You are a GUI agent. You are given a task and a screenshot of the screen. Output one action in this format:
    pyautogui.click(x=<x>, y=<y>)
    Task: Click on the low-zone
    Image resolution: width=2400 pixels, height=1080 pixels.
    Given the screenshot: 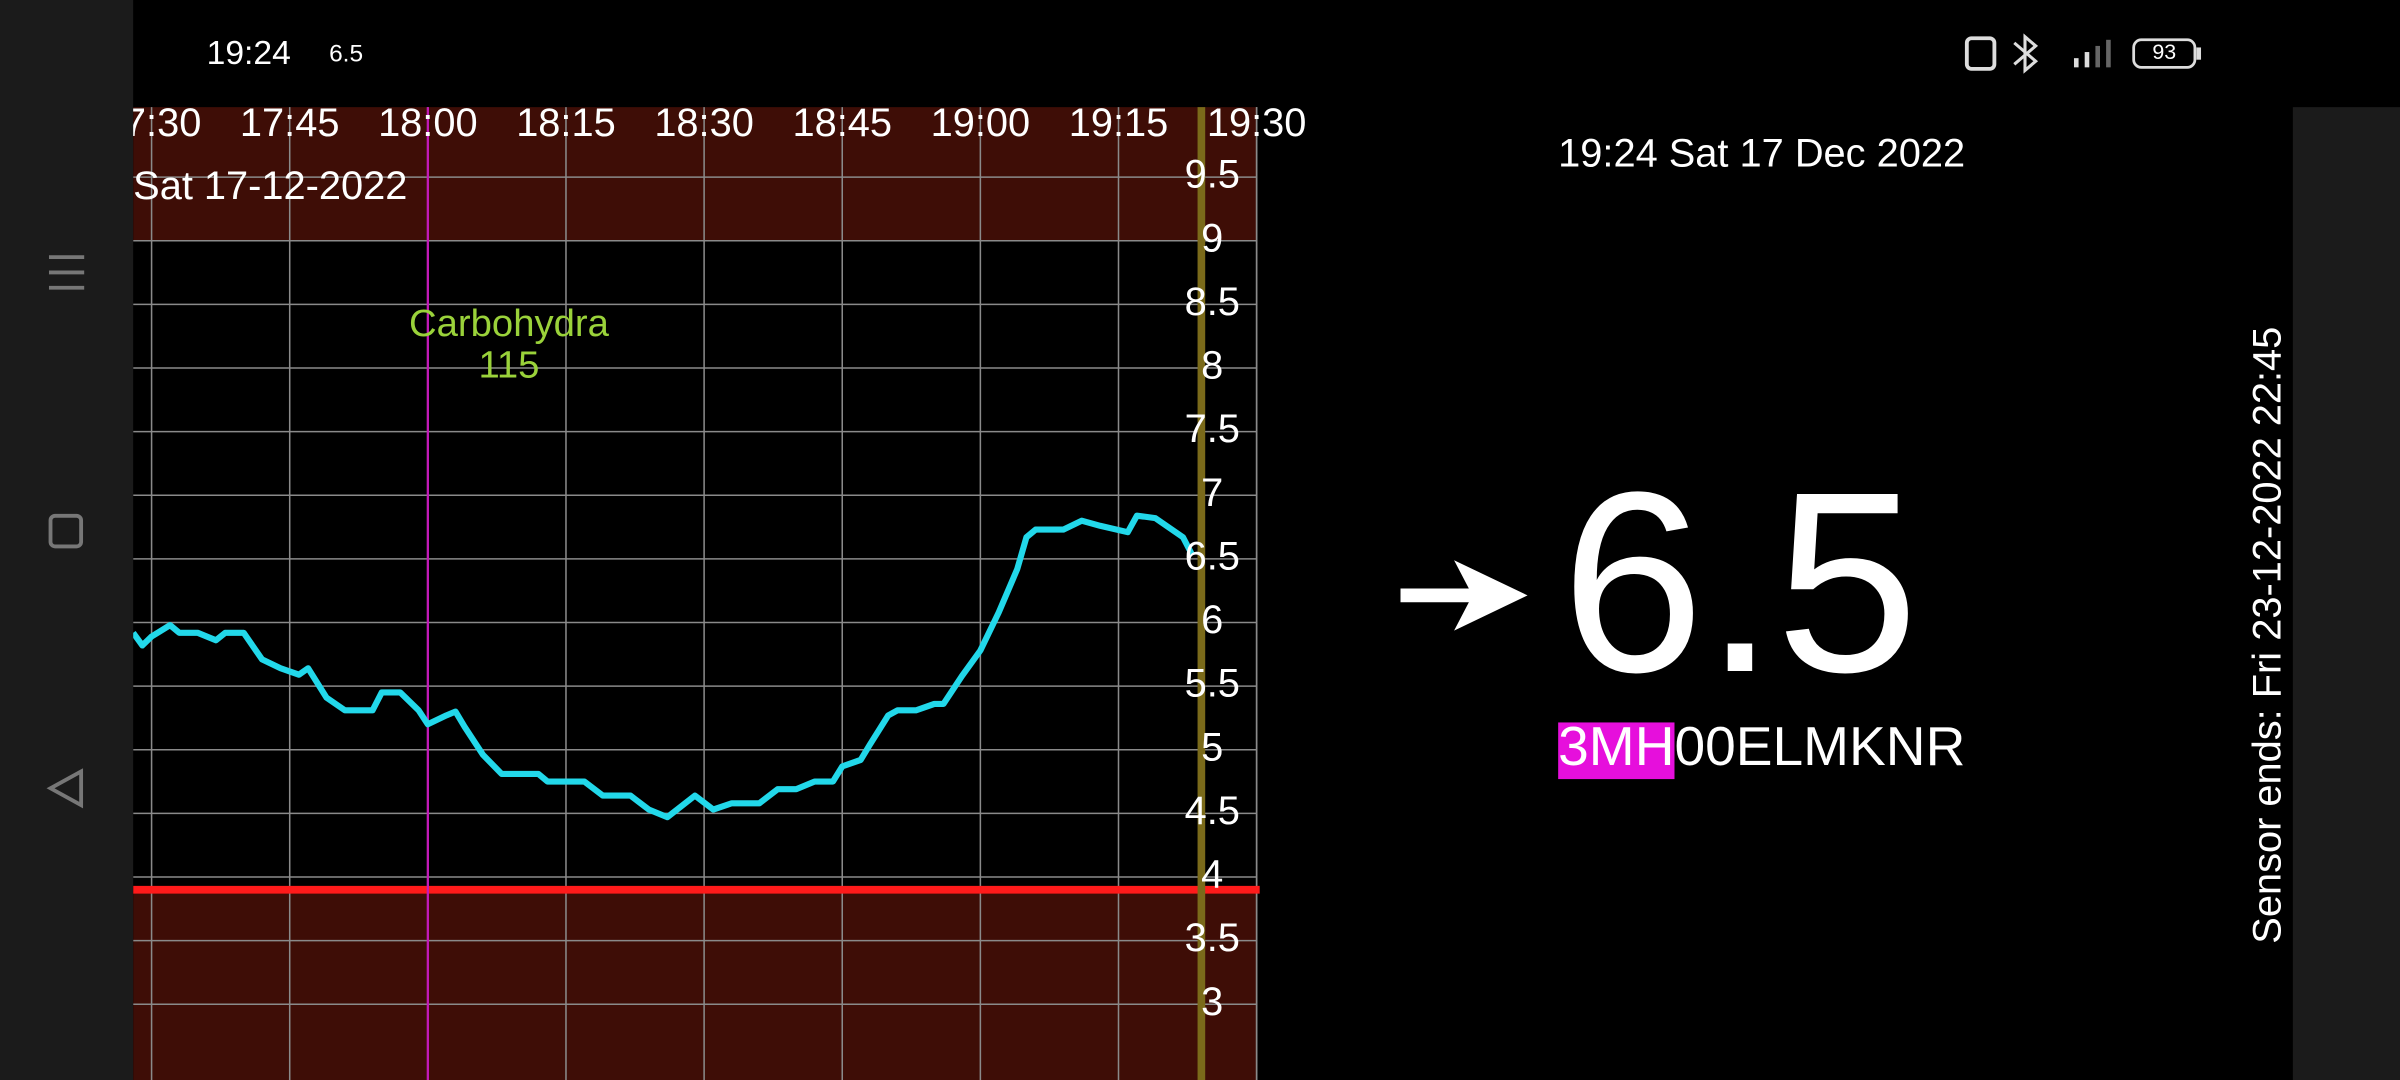 What is the action you would take?
    pyautogui.click(x=695, y=984)
    